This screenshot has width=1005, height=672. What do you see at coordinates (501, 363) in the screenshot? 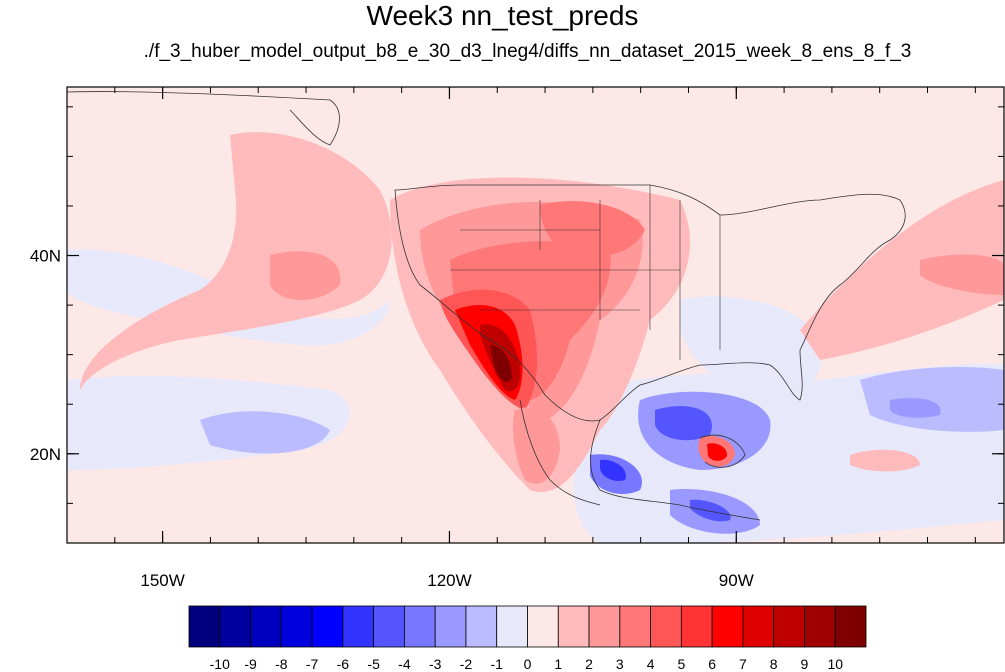
I see `field-region-southwest-max` at bounding box center [501, 363].